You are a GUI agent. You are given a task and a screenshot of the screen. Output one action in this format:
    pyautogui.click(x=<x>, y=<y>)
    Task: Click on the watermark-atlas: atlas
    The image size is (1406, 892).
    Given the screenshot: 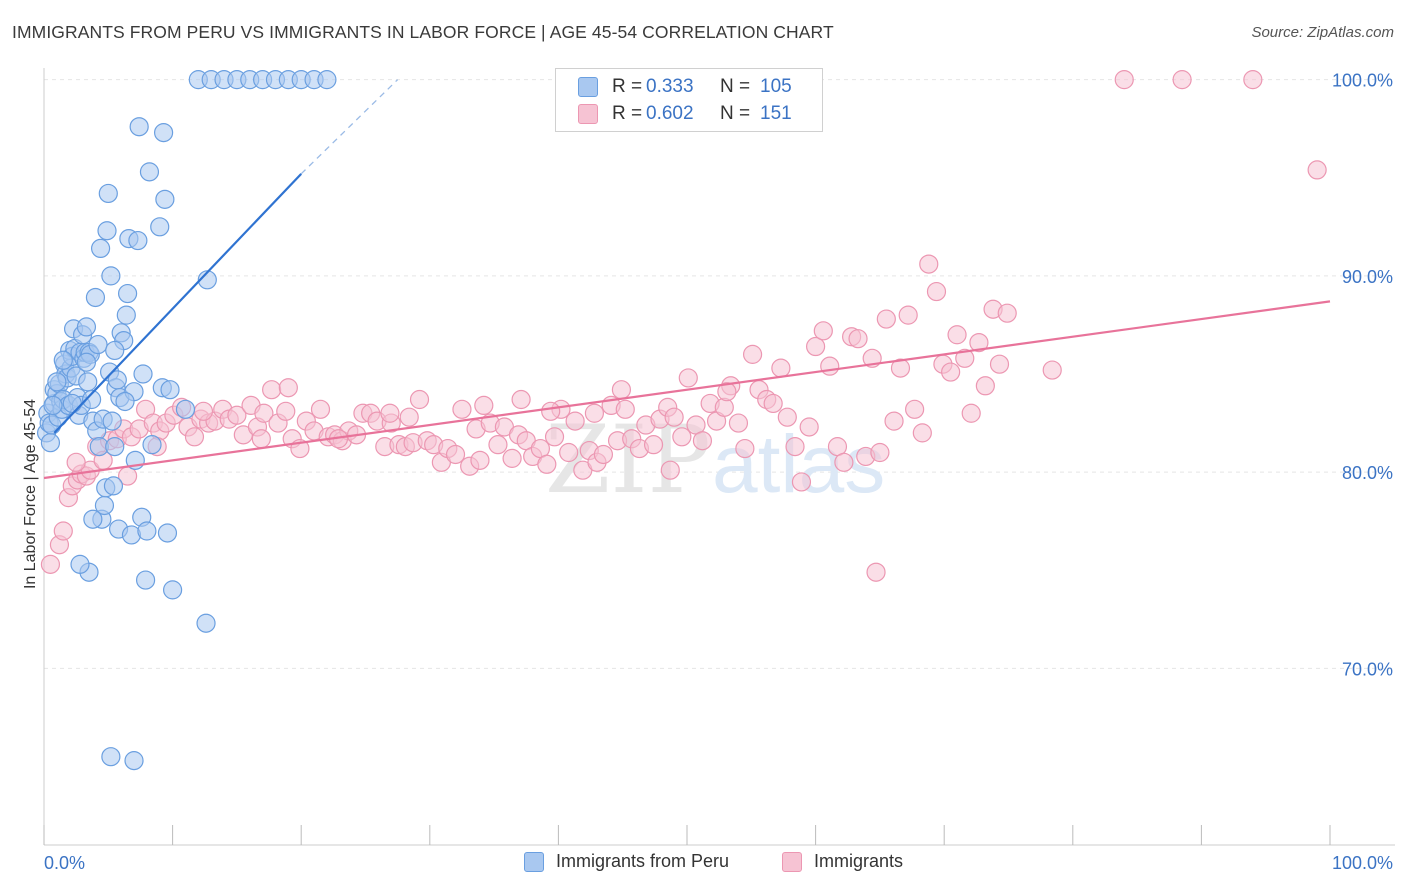 What is the action you would take?
    pyautogui.click(x=798, y=464)
    